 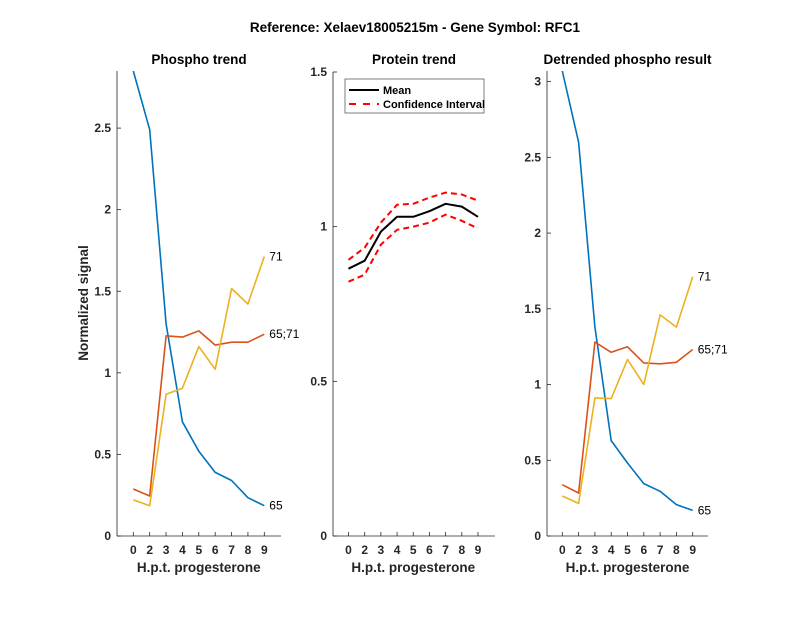 What do you see at coordinates (83, 303) in the screenshot?
I see `y-axis-label: Normalized signal` at bounding box center [83, 303].